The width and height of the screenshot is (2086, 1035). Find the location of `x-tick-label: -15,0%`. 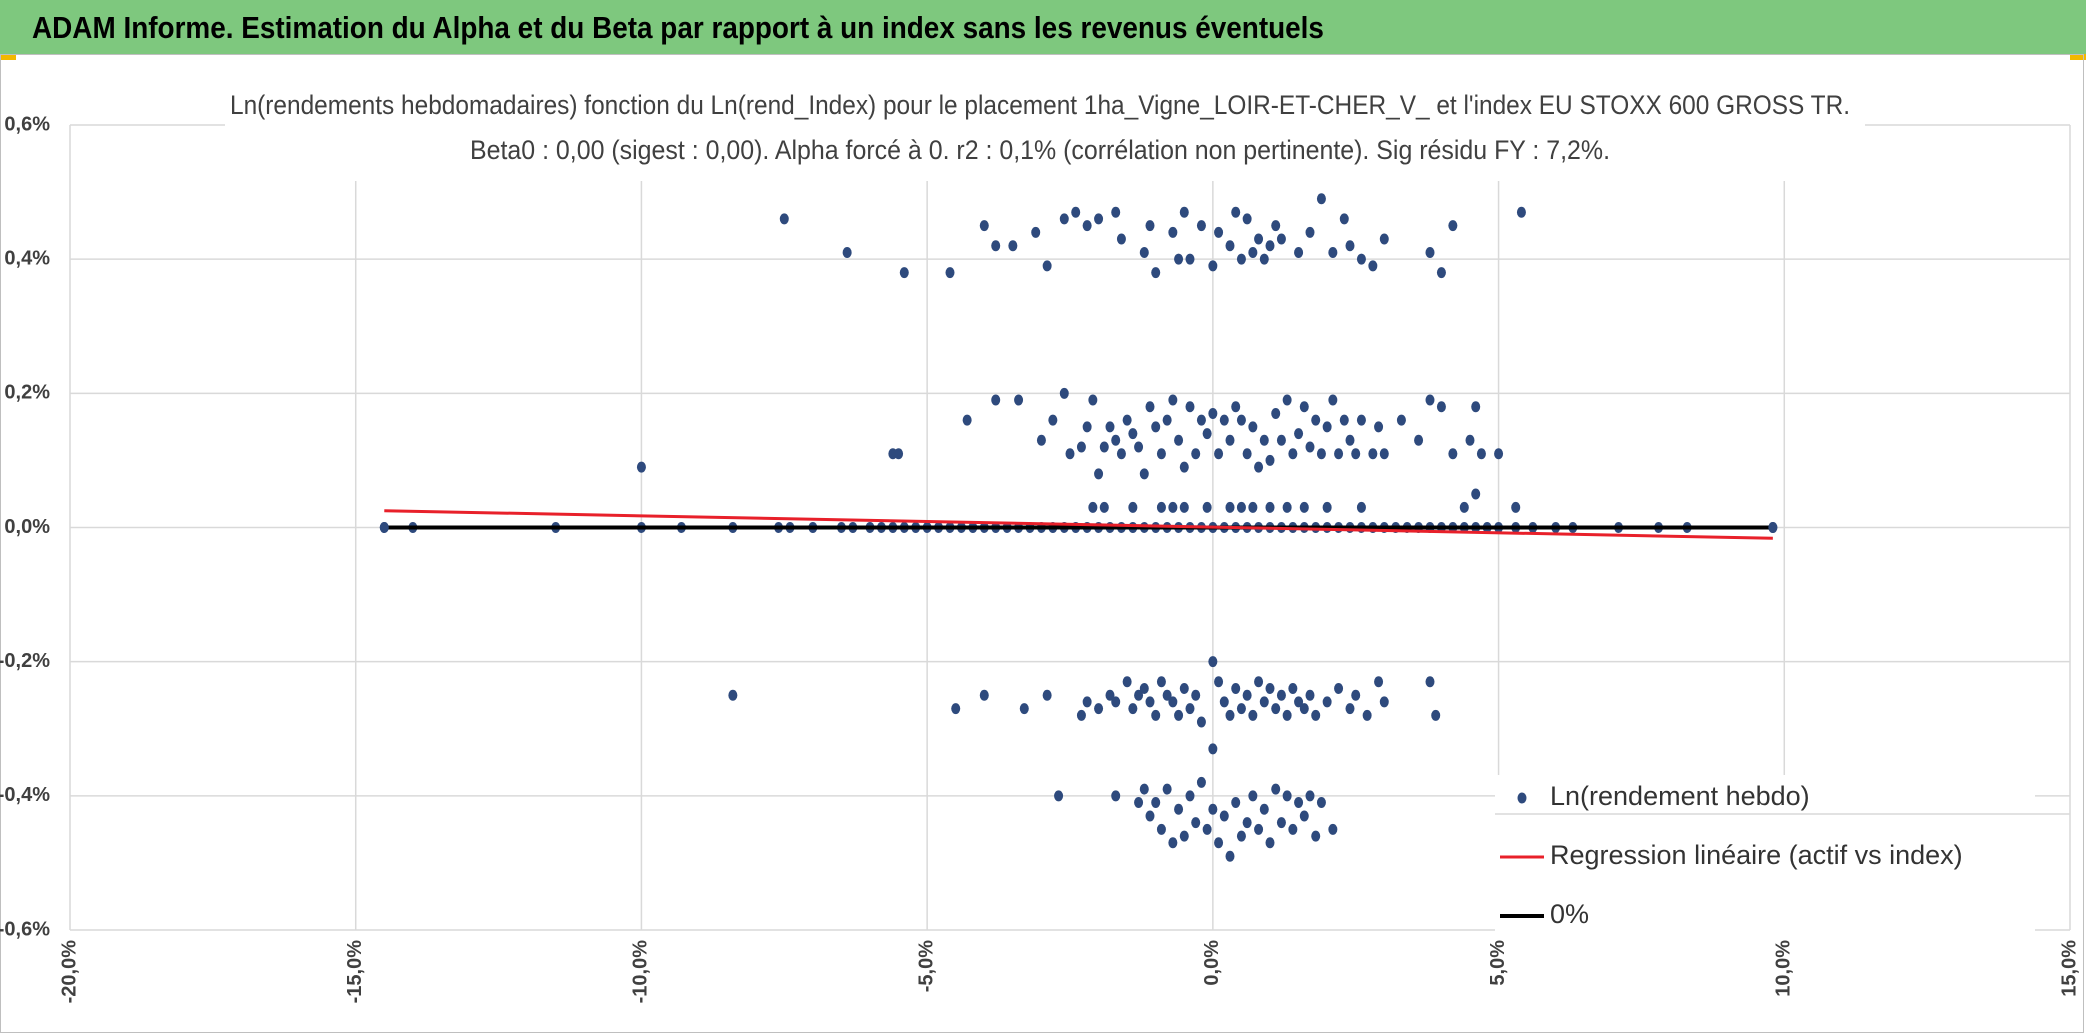

x-tick-label: -15,0% is located at coordinates (355, 972).